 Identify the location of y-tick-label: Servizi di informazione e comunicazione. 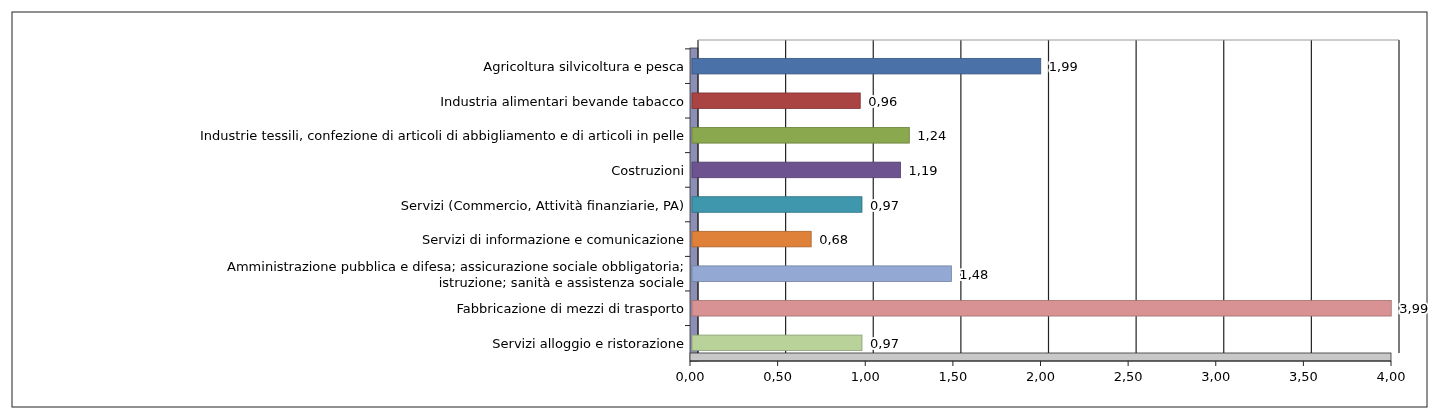
(552, 240).